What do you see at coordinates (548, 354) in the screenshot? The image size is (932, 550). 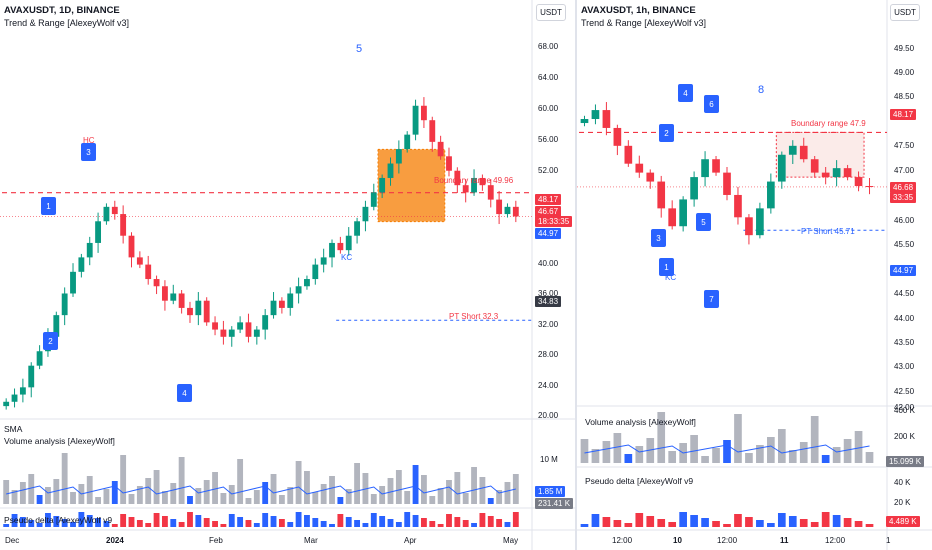 I see `price-tick: 28.00` at bounding box center [548, 354].